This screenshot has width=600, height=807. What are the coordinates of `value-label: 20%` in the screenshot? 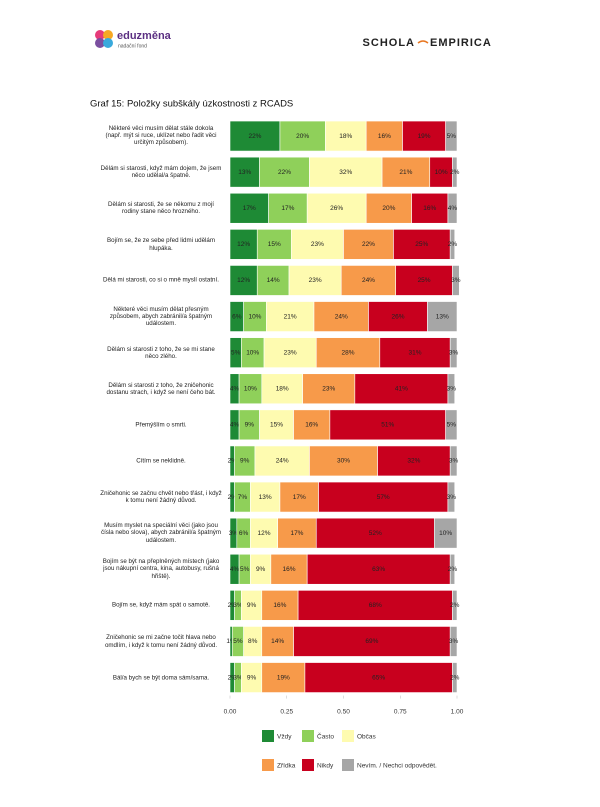 It's located at (388, 208).